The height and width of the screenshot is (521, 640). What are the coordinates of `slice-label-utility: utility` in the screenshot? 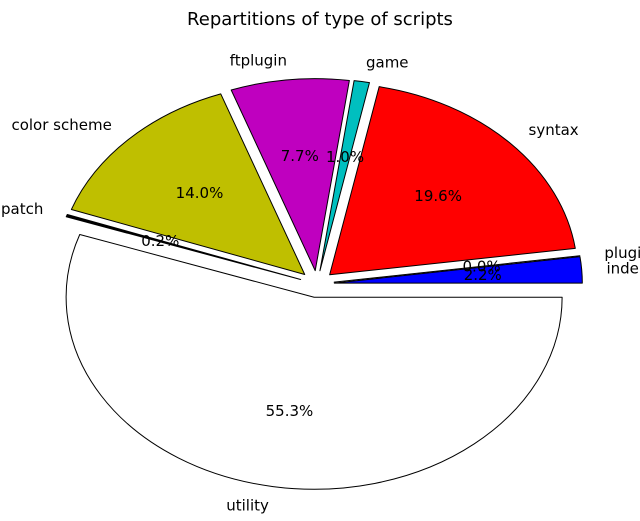 It's located at (247, 506).